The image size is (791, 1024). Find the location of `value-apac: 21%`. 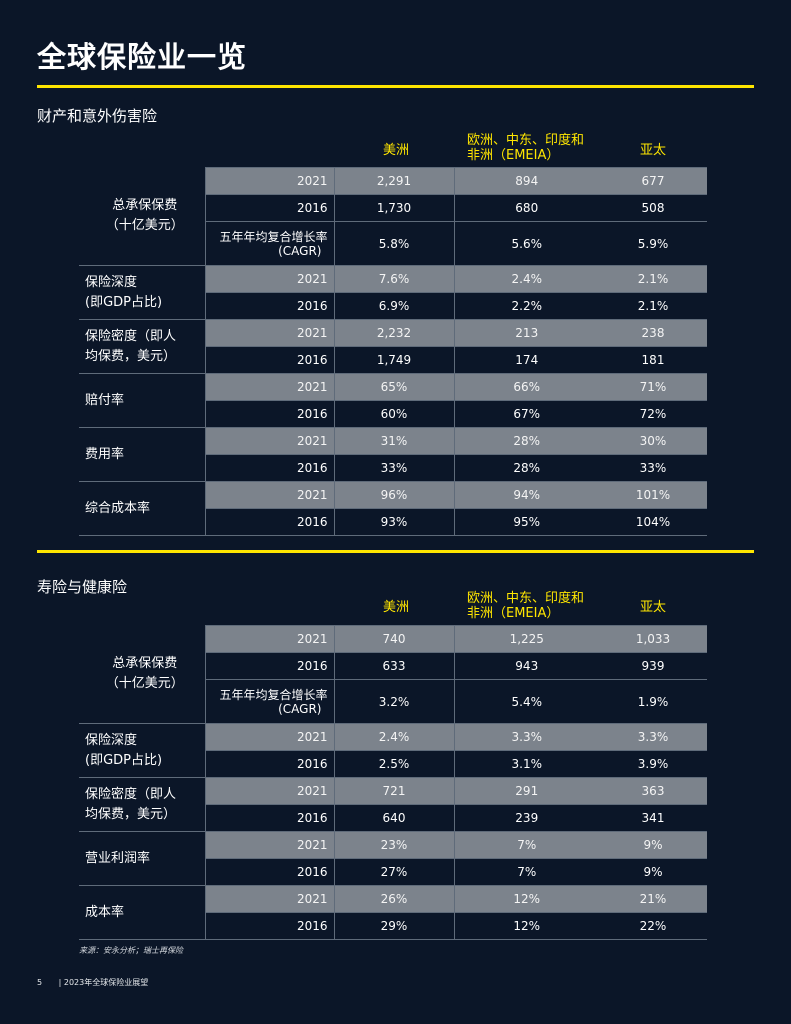

value-apac: 21% is located at coordinates (653, 899).